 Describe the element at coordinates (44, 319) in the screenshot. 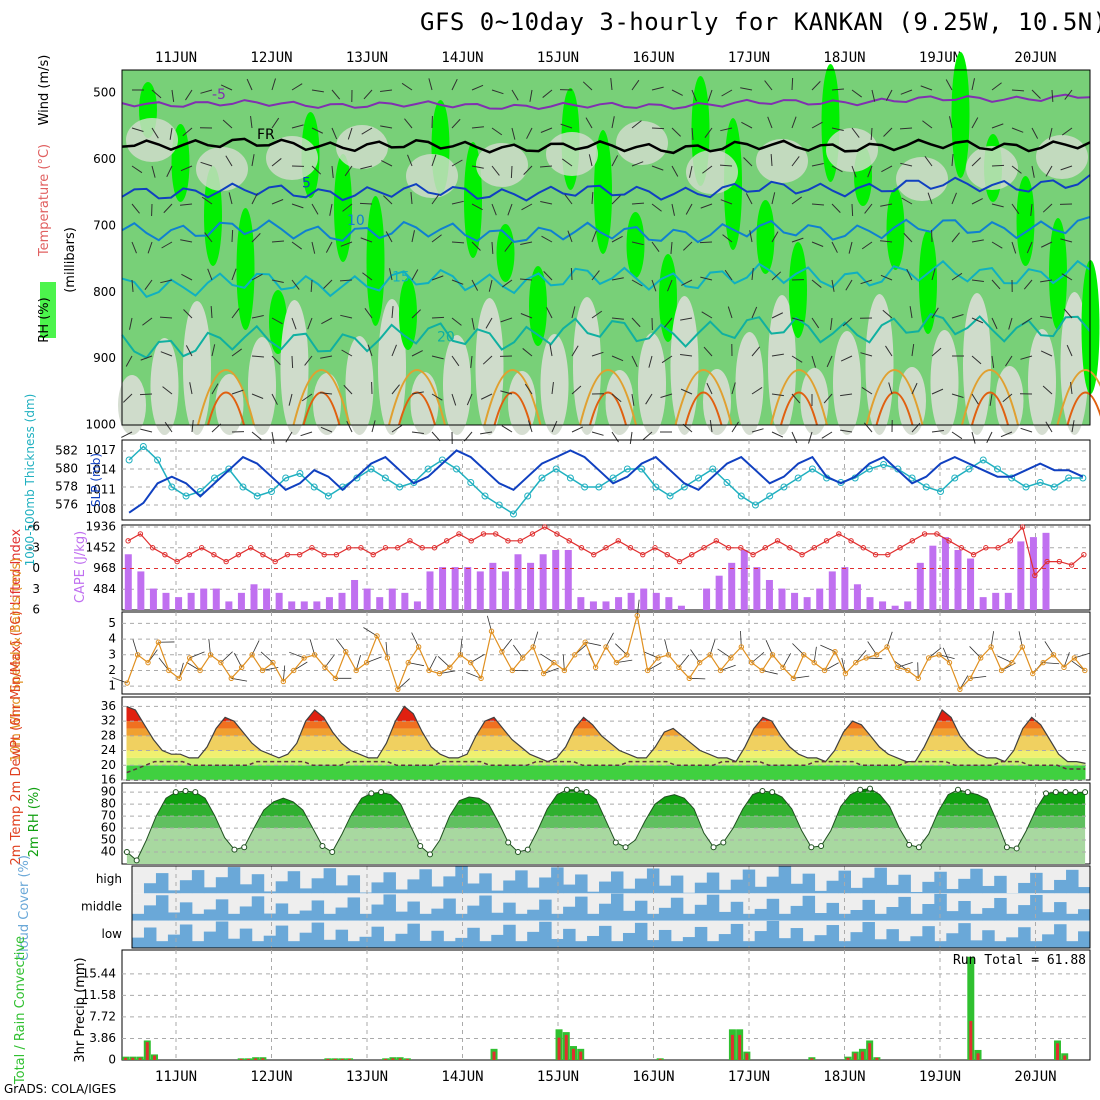

I see `rh-axis-label: RH (%)` at that location.